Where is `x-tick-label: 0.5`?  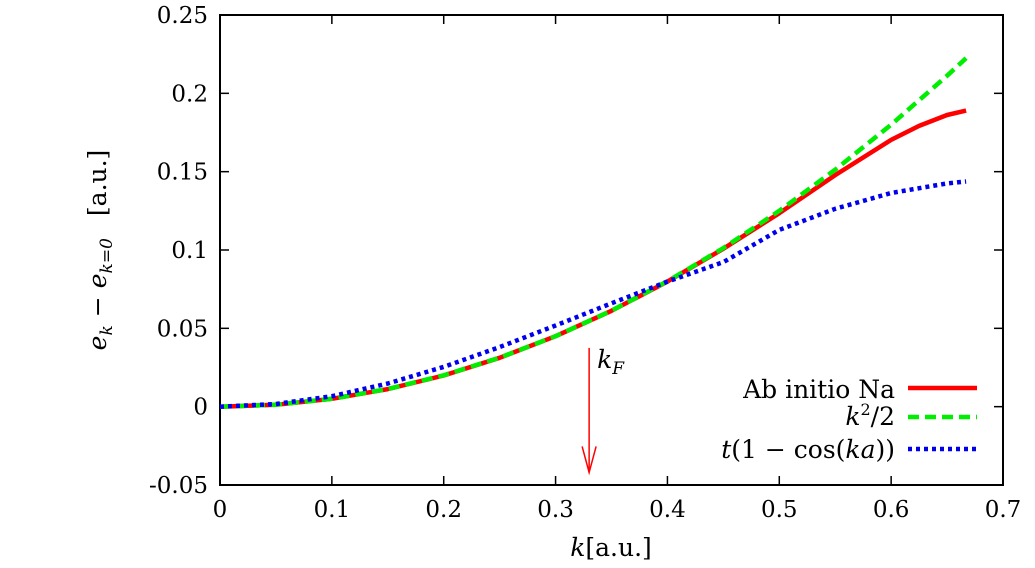 x-tick-label: 0.5 is located at coordinates (779, 510).